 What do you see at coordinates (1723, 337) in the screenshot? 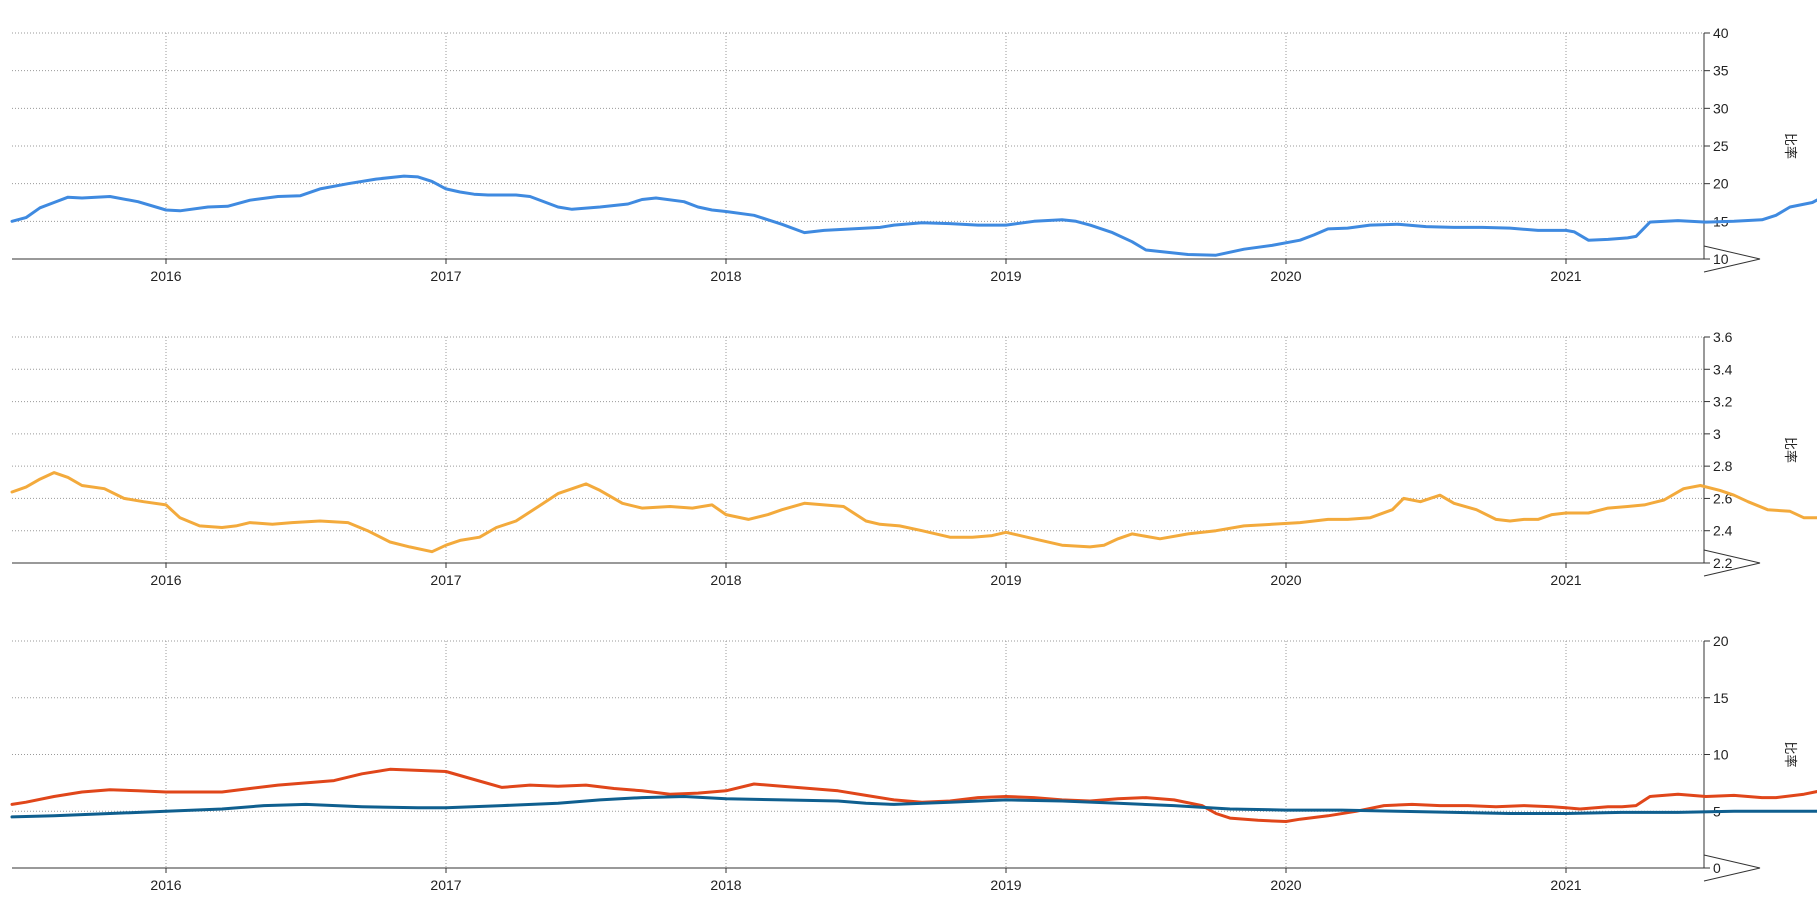
I see `y-tick-label: 3.6` at bounding box center [1723, 337].